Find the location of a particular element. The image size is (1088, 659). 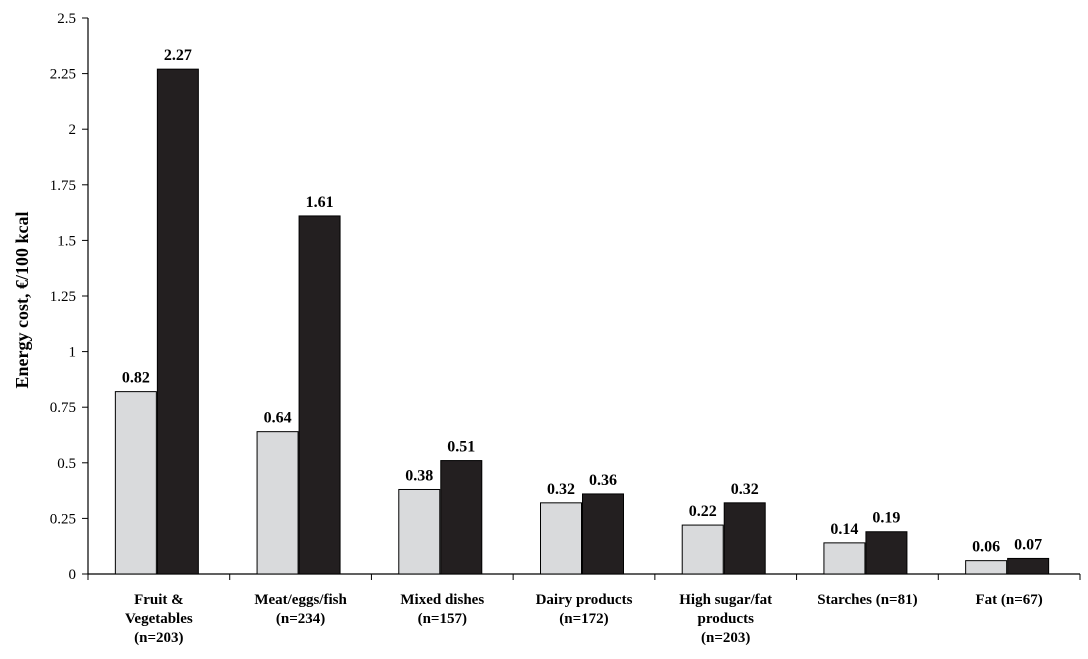

x-category-label-line: Mixed dishes is located at coordinates (442, 600).